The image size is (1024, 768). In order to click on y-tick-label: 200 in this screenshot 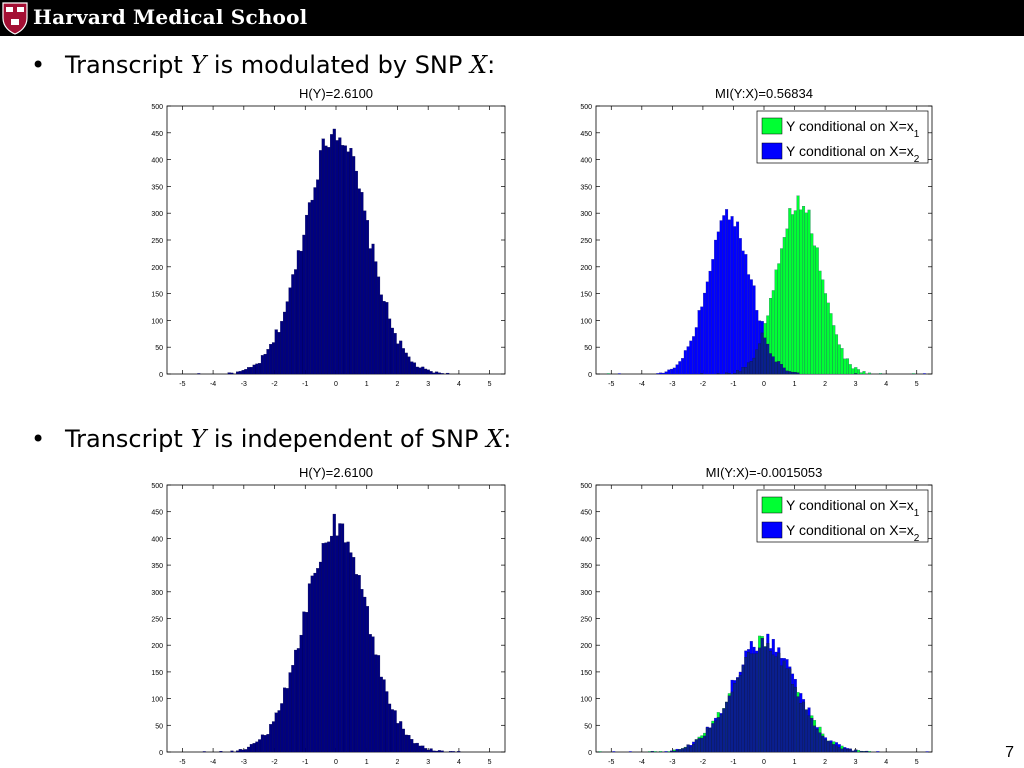, I will do `click(157, 646)`.